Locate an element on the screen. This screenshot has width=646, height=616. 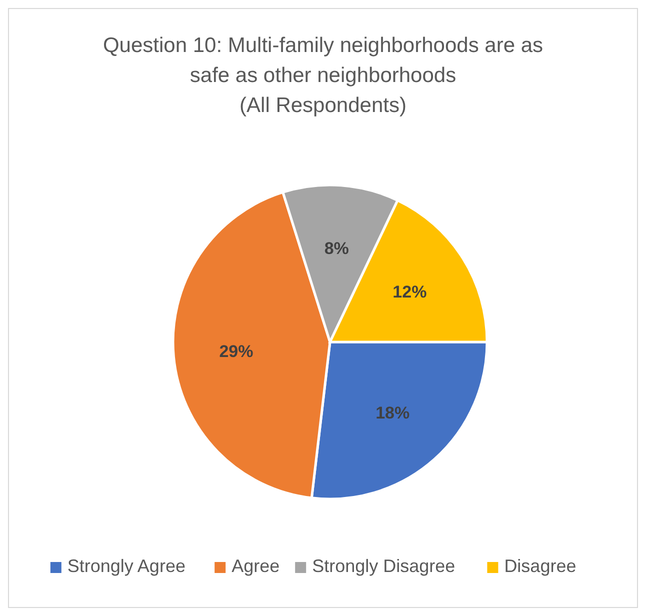
data-label: 18% is located at coordinates (393, 412).